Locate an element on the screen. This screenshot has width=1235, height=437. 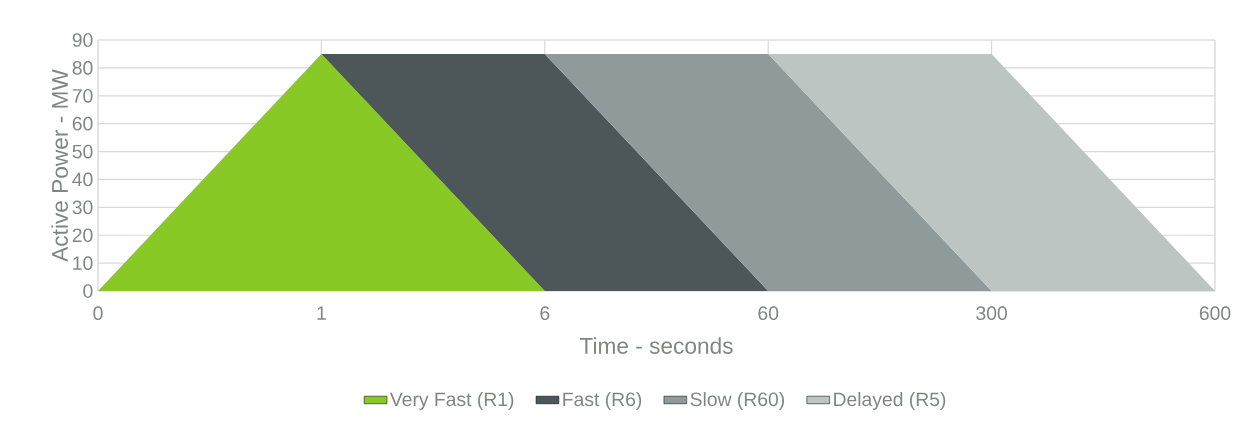
x-tick-label: 6 is located at coordinates (545, 313).